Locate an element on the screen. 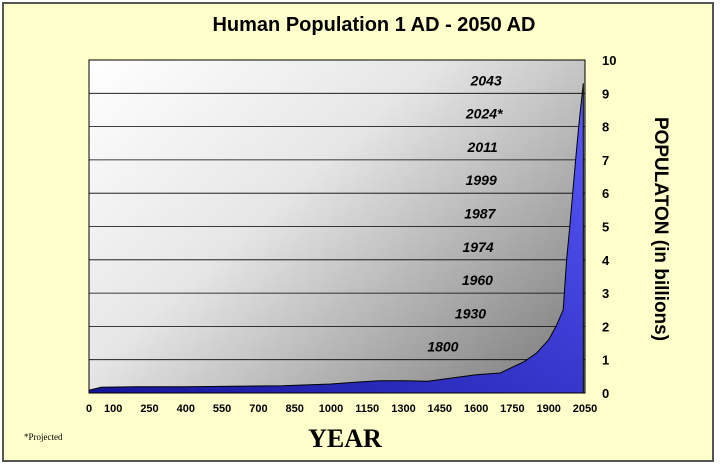  x-tick-label: 850 is located at coordinates (295, 409).